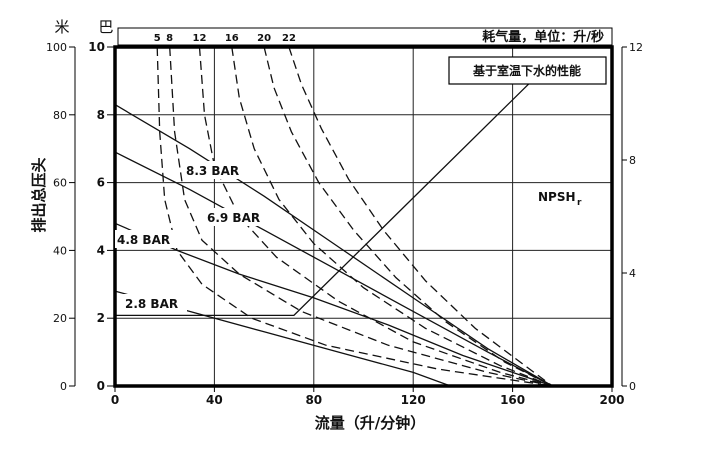 This screenshot has height=451, width=716. Describe the element at coordinates (101, 250) in the screenshot. I see `bar-tick-label: 4` at that location.